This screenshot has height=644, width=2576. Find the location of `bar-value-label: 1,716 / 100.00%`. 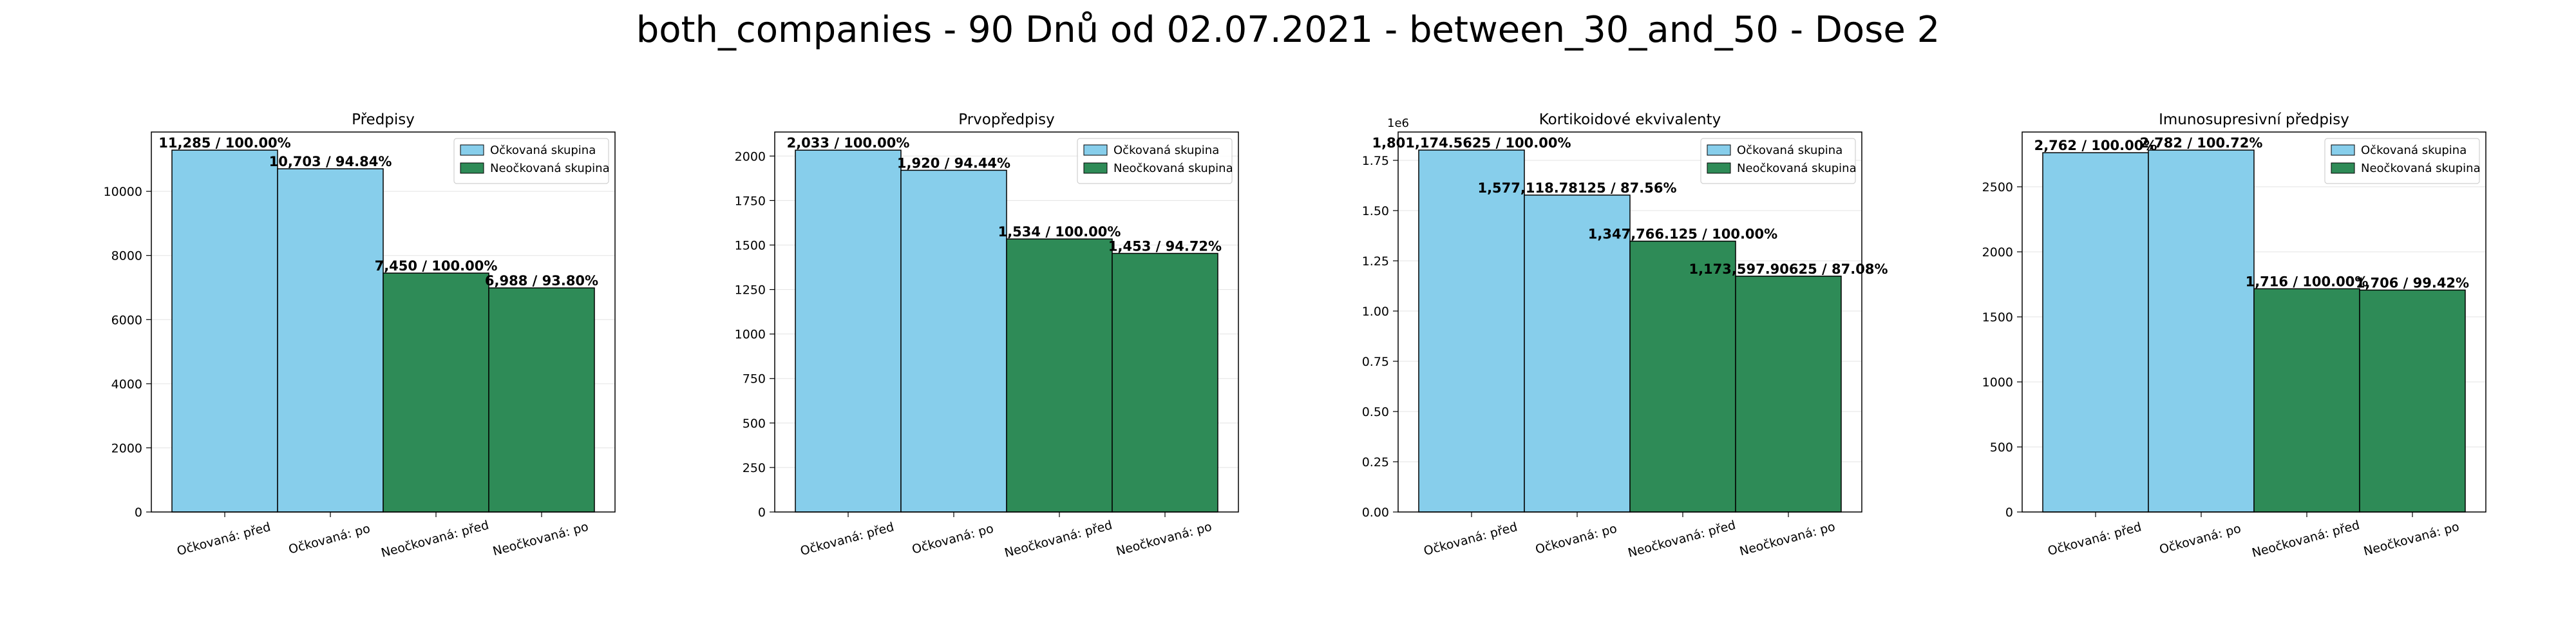

bar-value-label: 1,716 / 100.00% is located at coordinates (2307, 281).